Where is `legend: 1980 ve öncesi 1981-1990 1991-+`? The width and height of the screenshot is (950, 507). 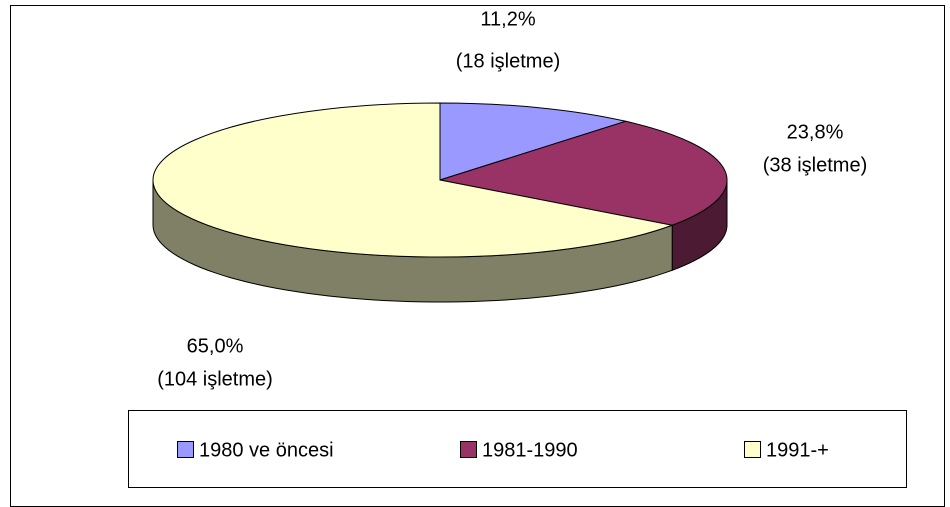 legend: 1980 ve öncesi 1981-1990 1991-+ is located at coordinates (503, 450).